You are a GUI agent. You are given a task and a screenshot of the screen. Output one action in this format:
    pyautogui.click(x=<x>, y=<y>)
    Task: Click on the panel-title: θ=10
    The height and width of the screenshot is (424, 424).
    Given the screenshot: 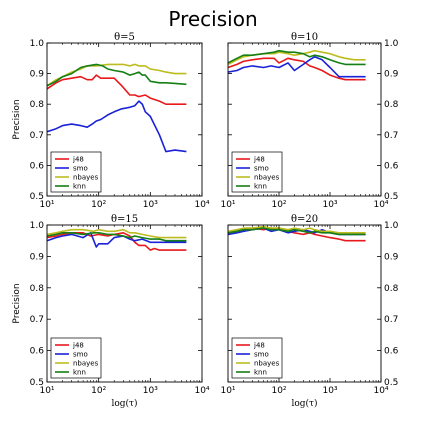 What is the action you would take?
    pyautogui.click(x=304, y=37)
    